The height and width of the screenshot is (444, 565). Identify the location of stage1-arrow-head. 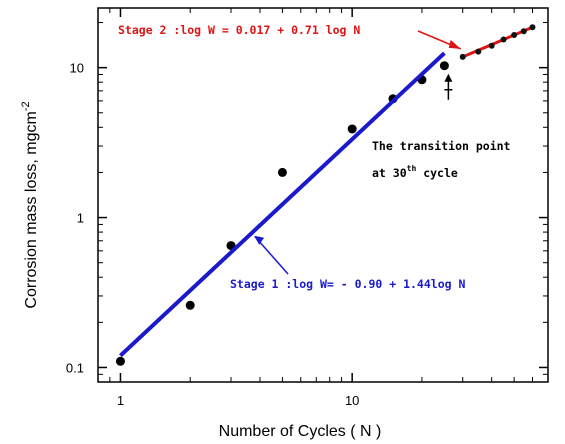
(259, 240).